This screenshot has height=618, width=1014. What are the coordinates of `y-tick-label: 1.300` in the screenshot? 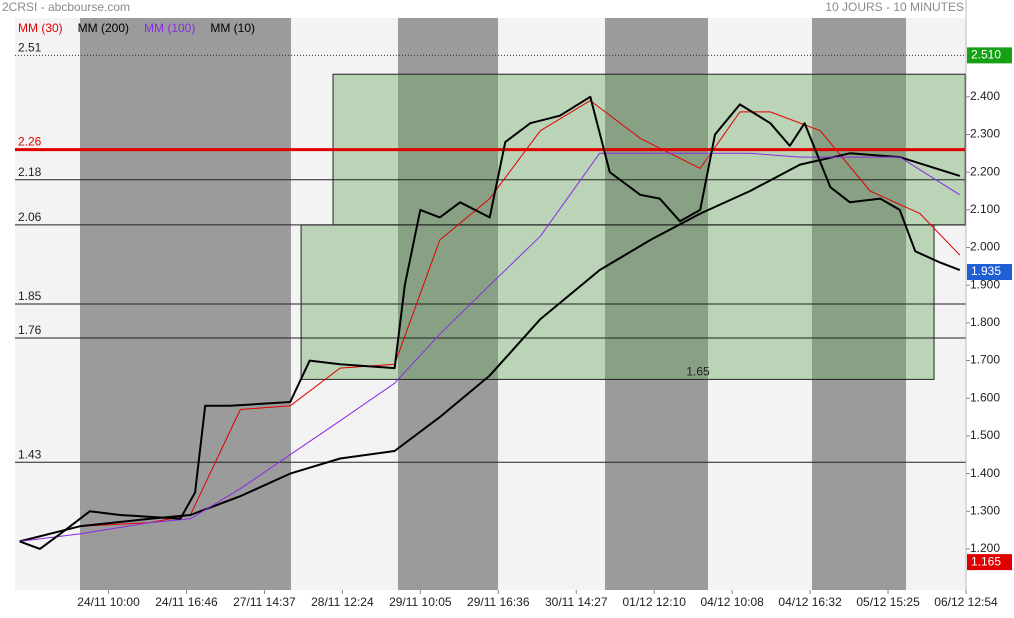 It's located at (985, 510).